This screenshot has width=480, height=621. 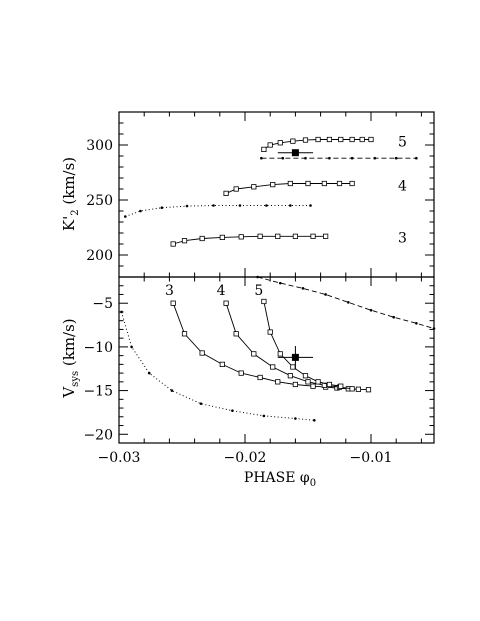 What do you see at coordinates (302, 344) in the screenshot?
I see `bottom-series-5-line` at bounding box center [302, 344].